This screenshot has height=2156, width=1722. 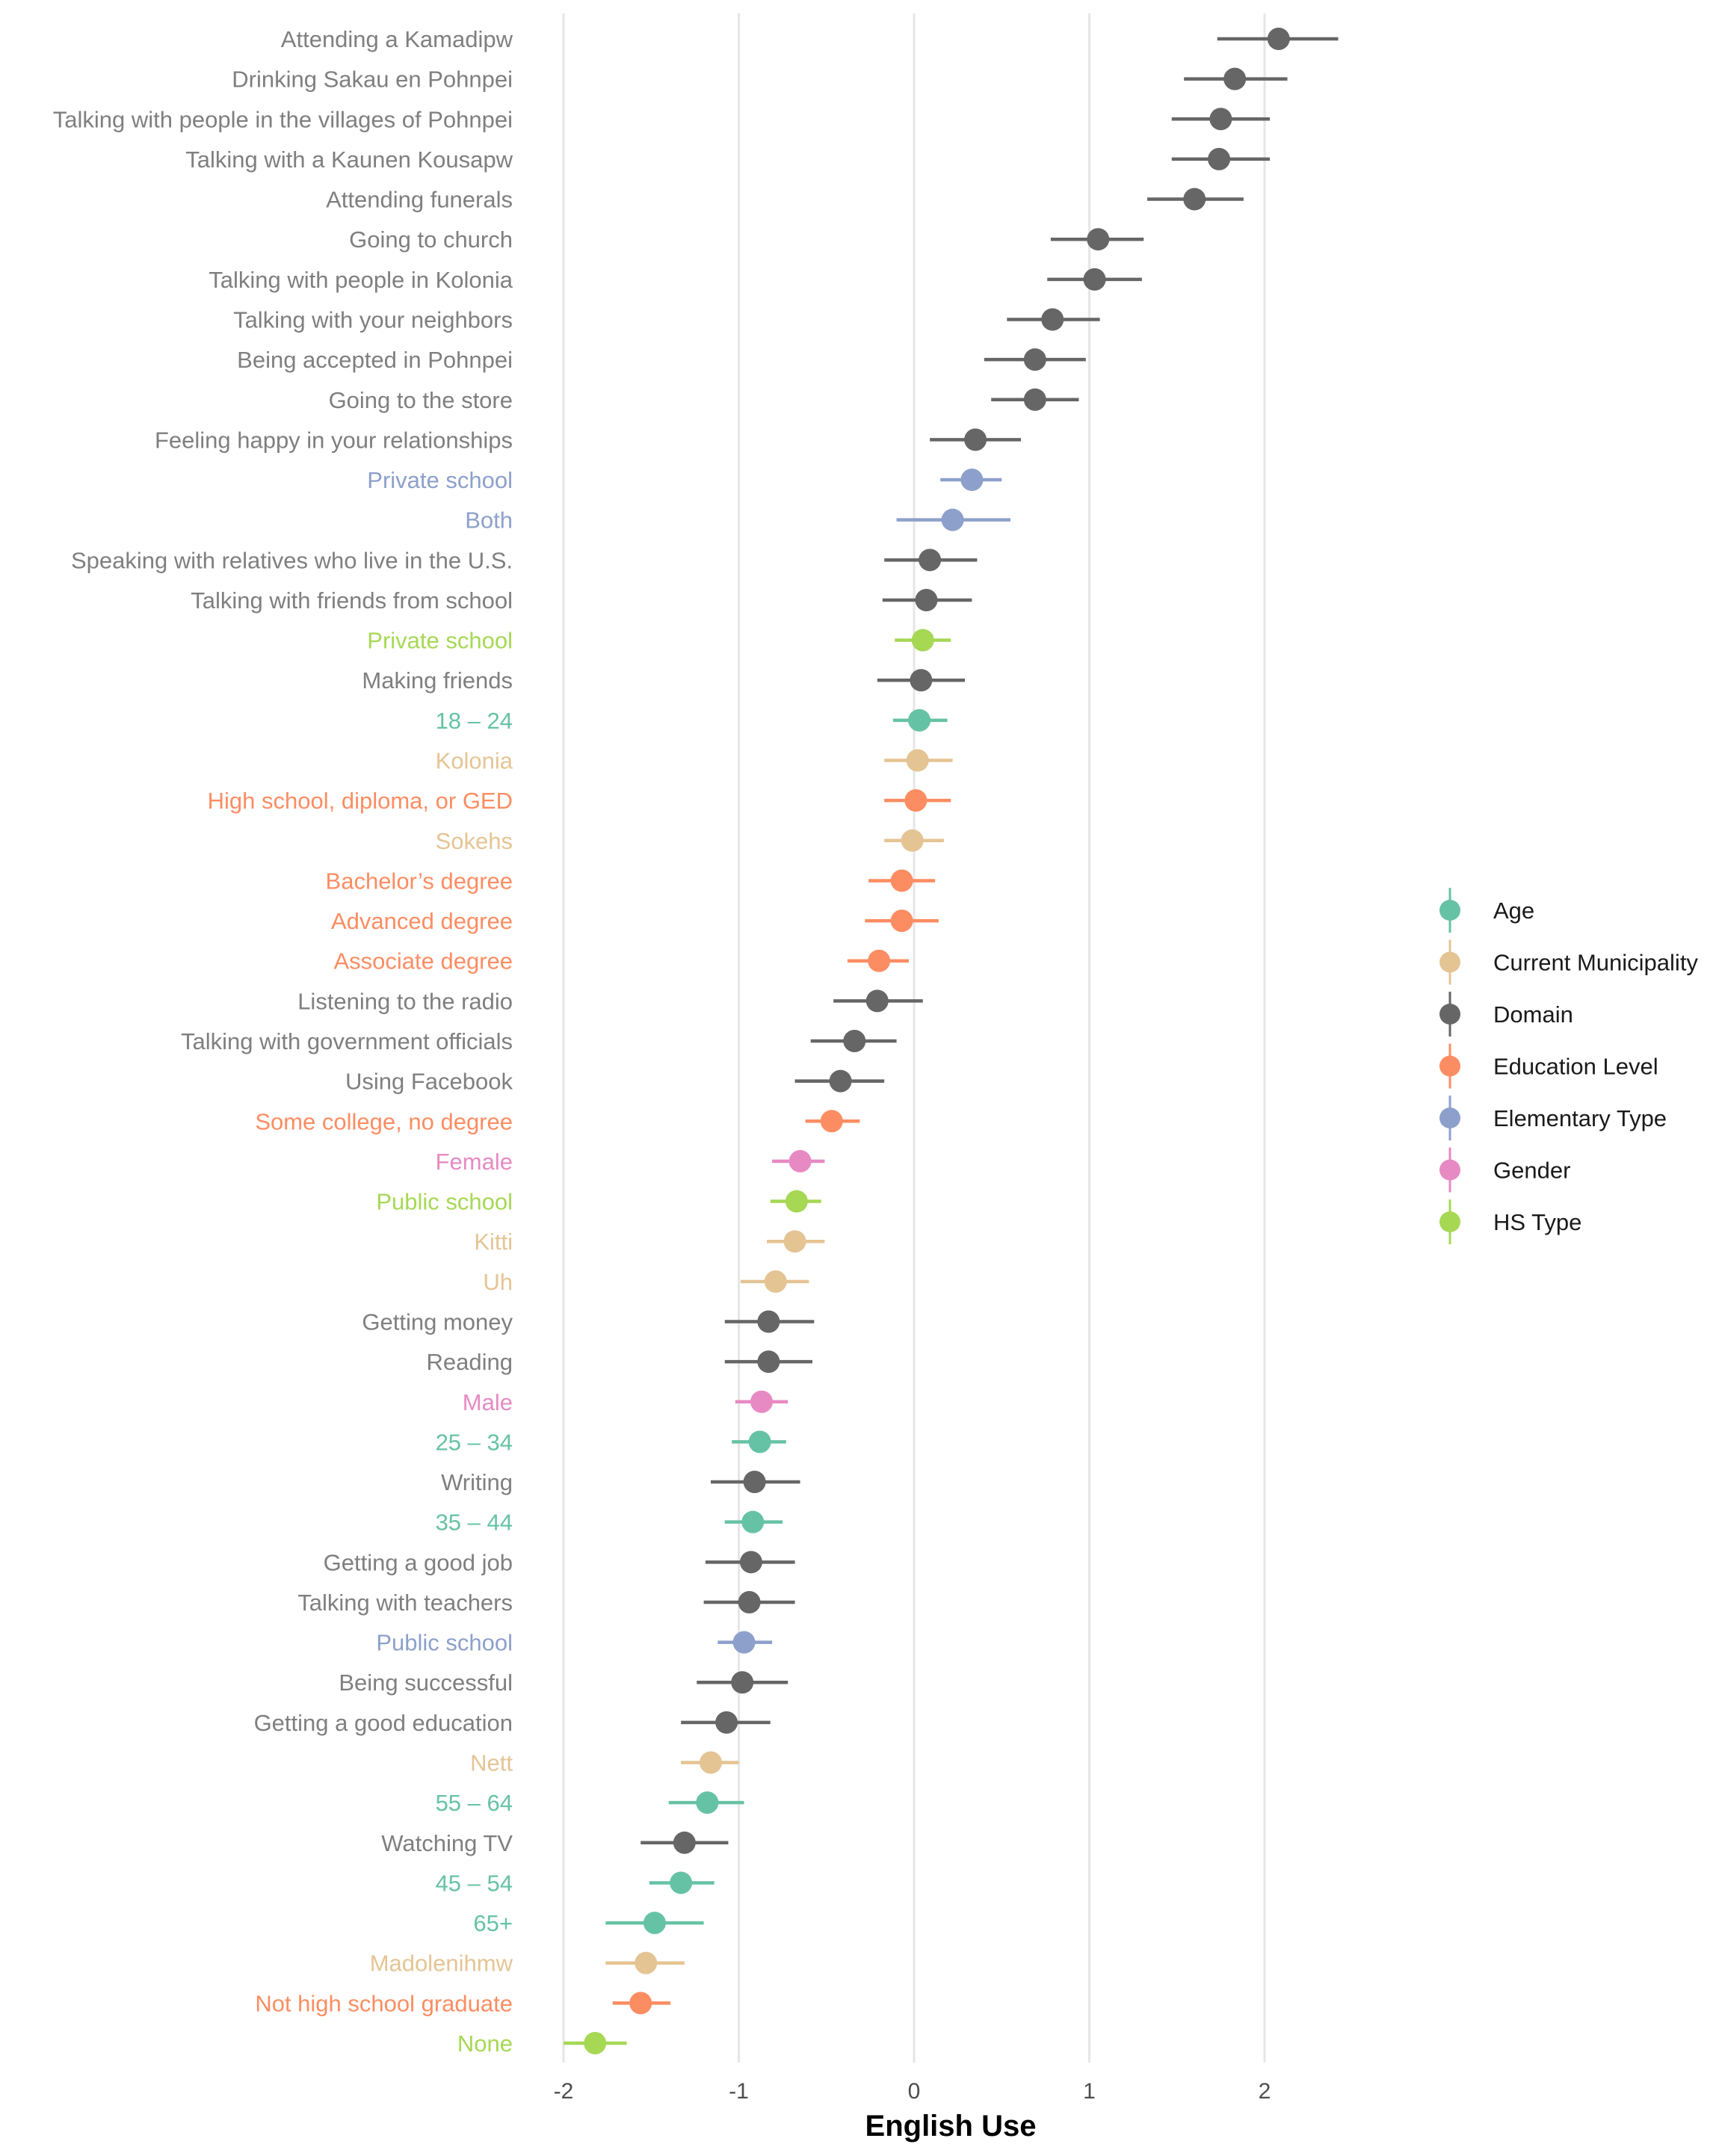 What do you see at coordinates (405, 1001) in the screenshot?
I see `row-label: Listening to the radio` at bounding box center [405, 1001].